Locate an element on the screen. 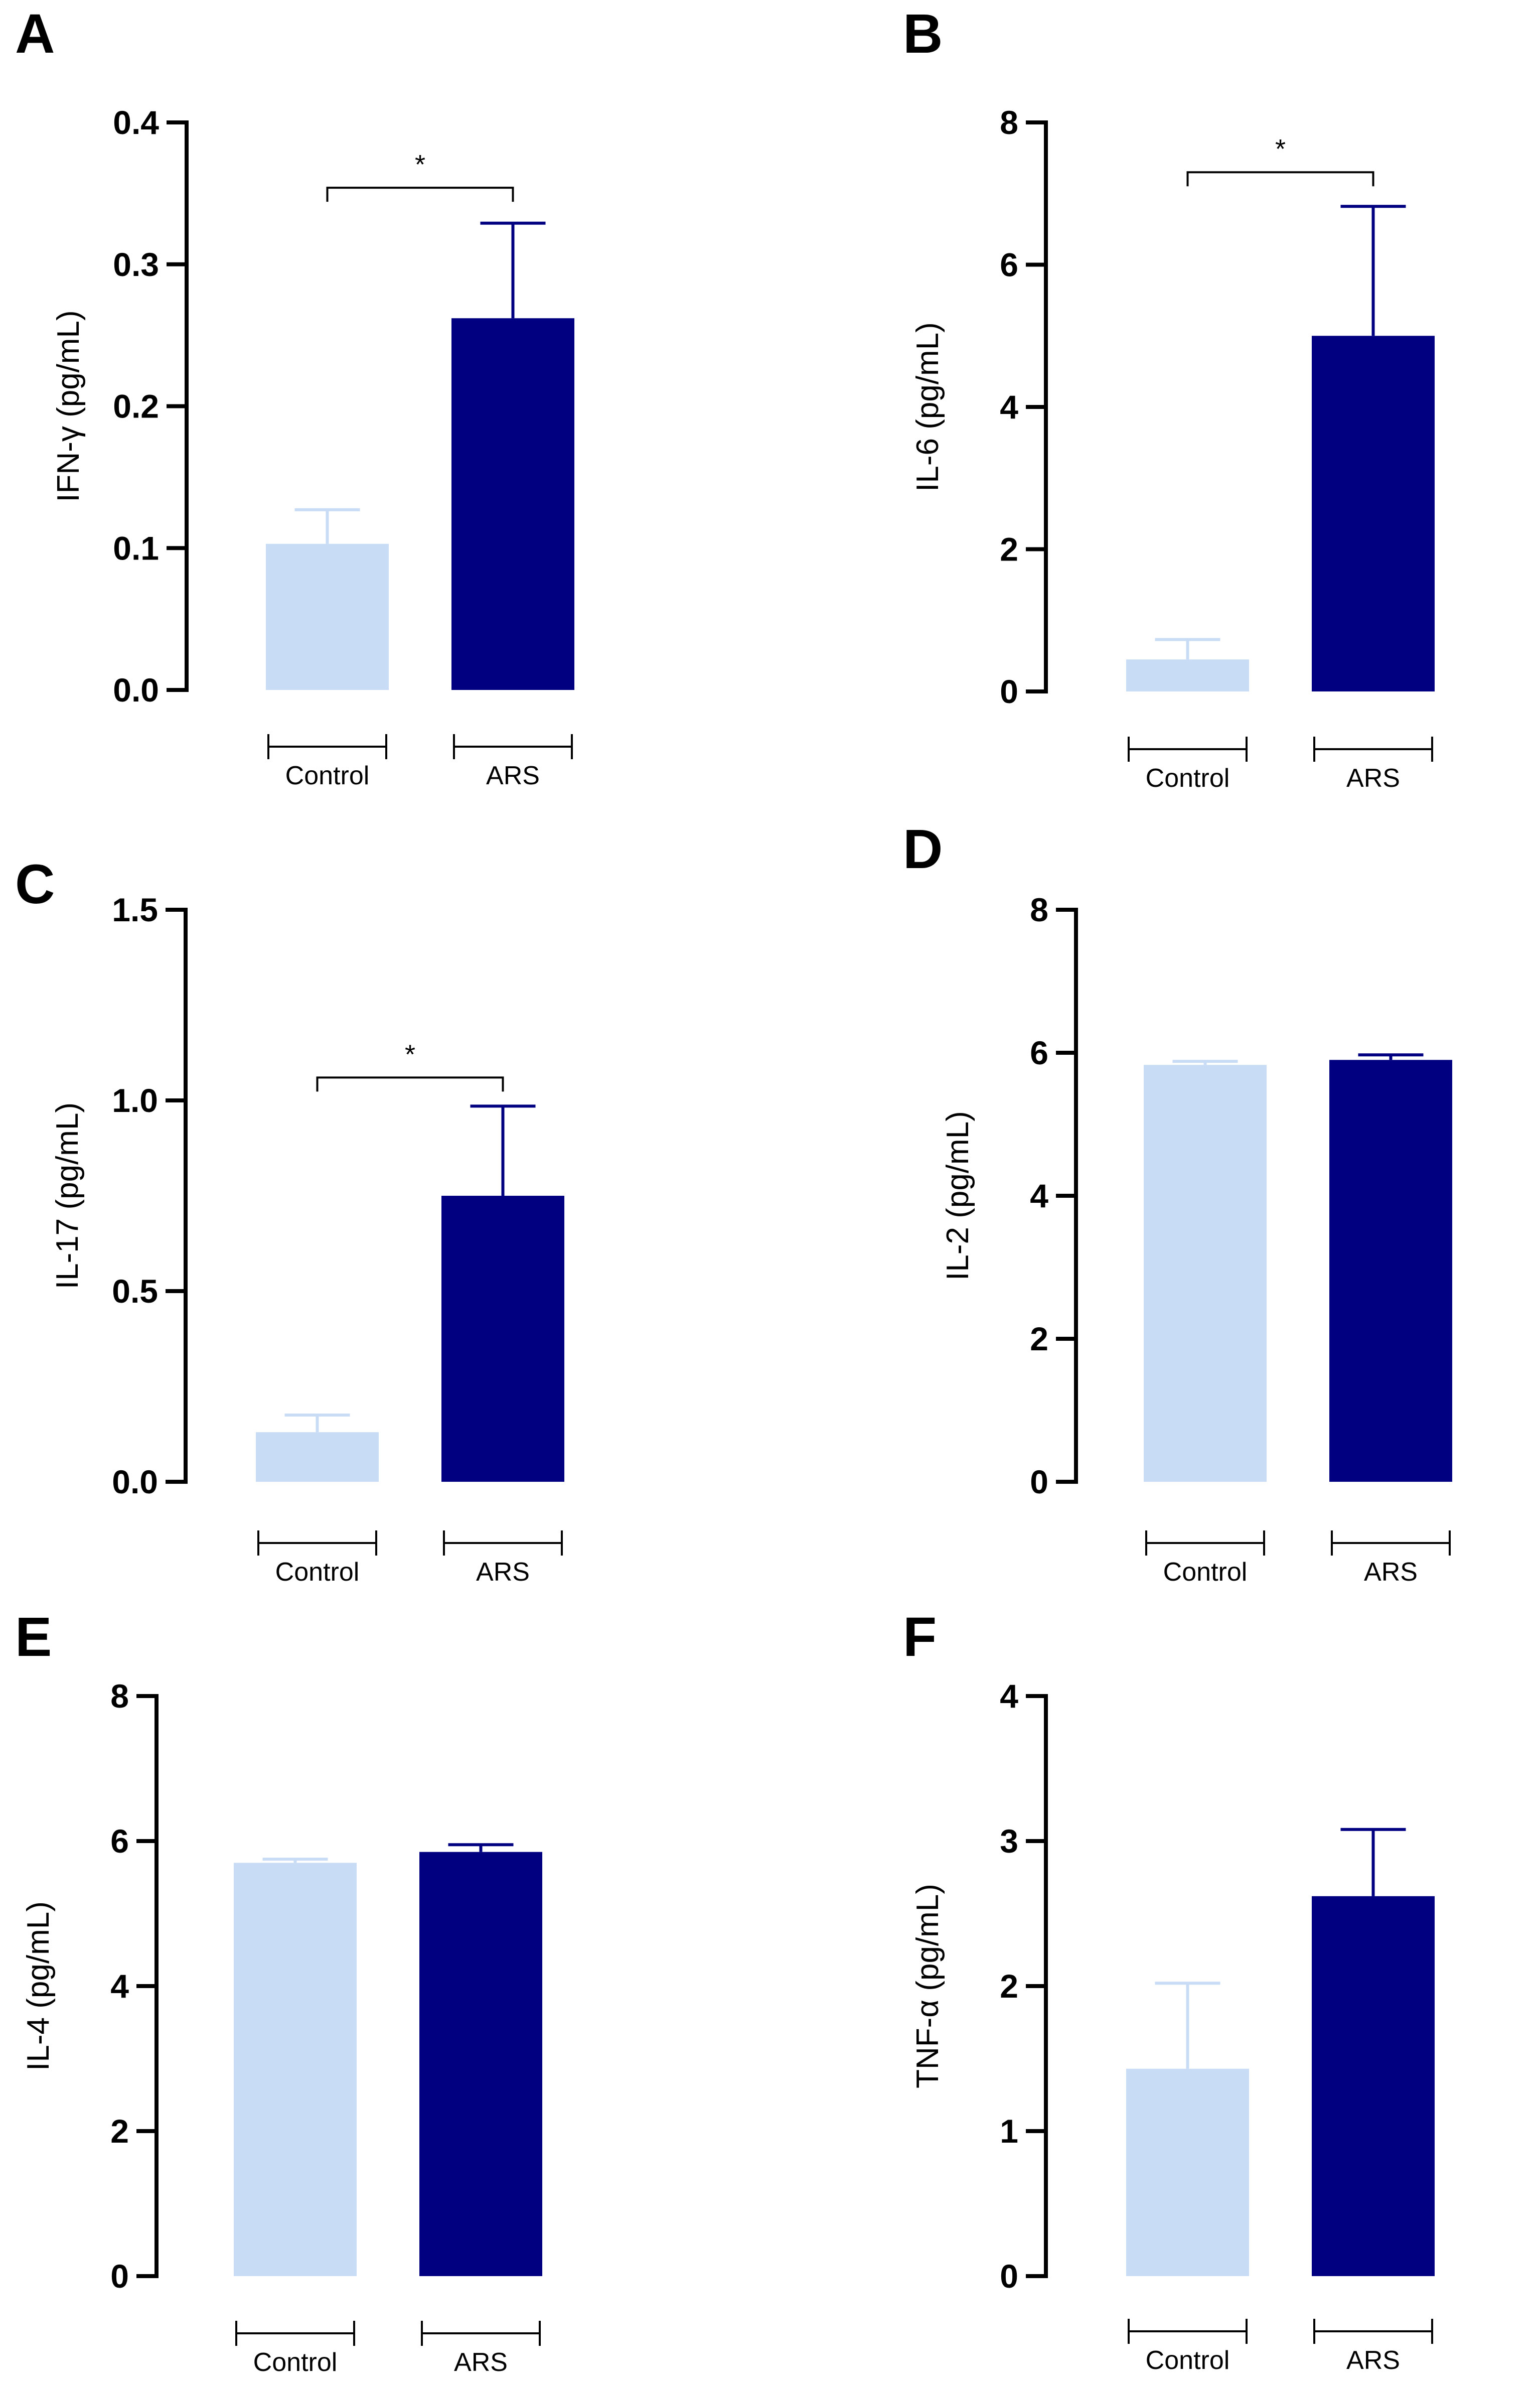 The width and height of the screenshot is (1540, 2384). panel-e: E Control ARS 0 2 4 6 8 IL-4 (pg/mL) is located at coordinates (278, 1991).